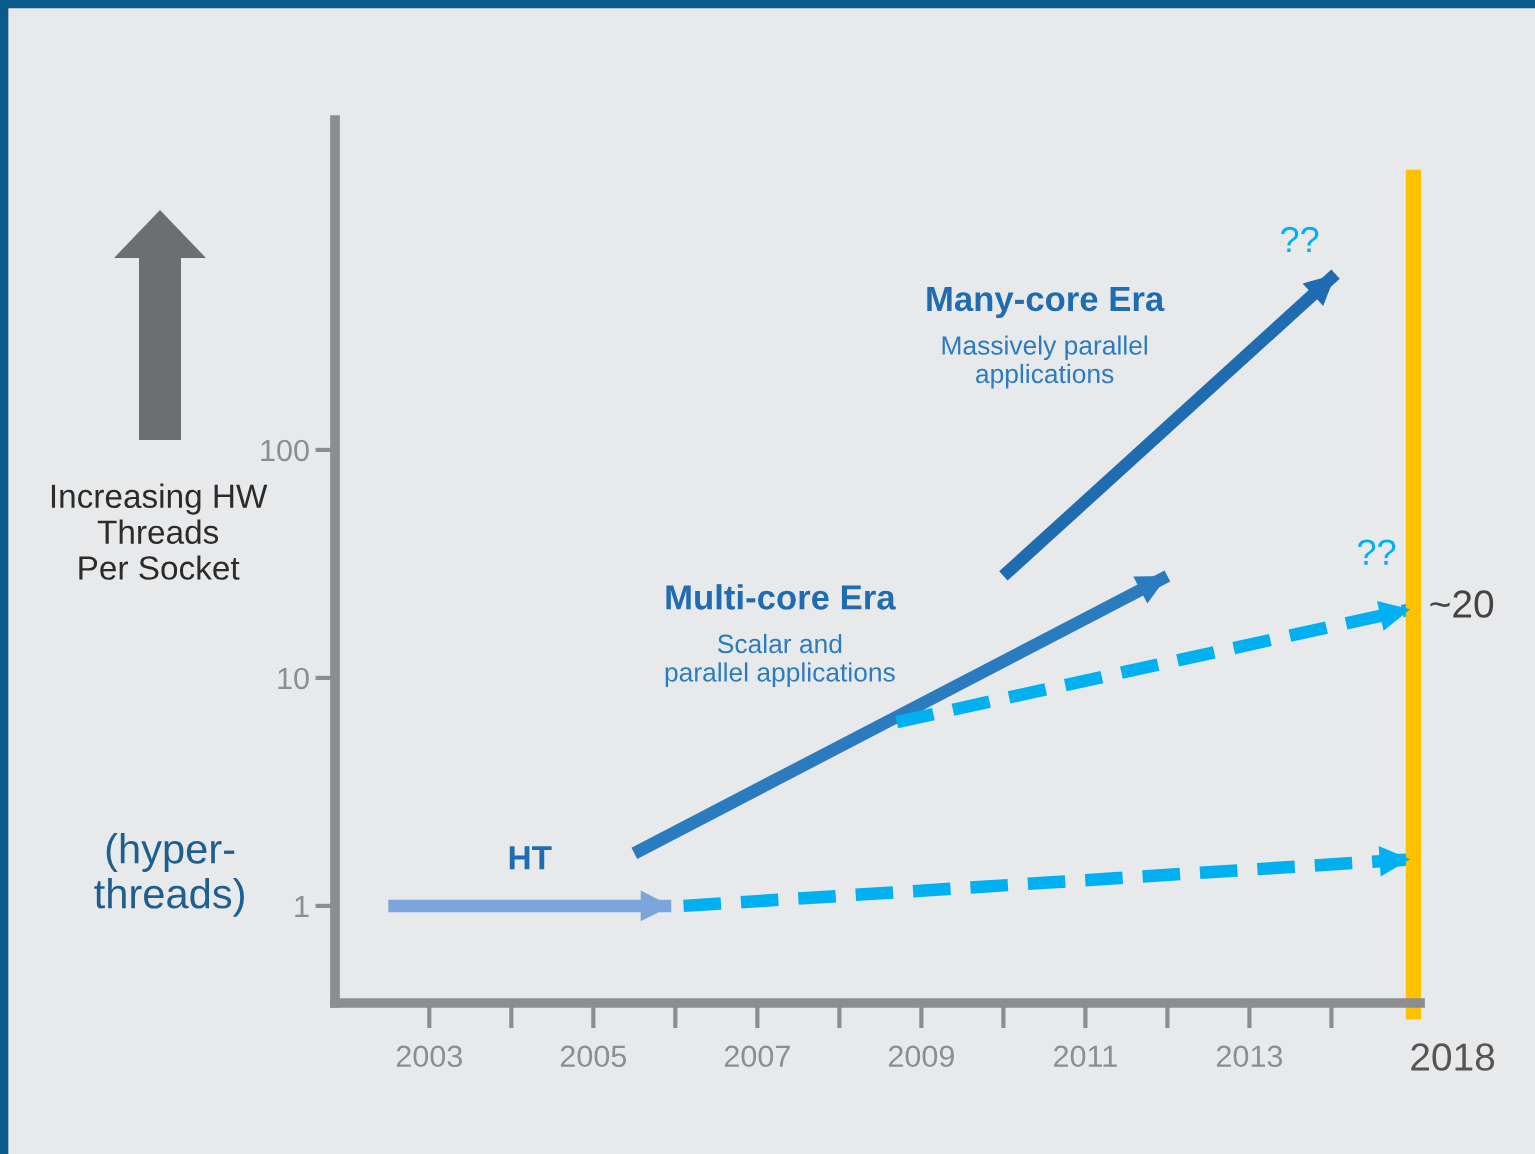 Image resolution: width=1535 pixels, height=1154 pixels. I want to click on x-tick-label: 2007, so click(757, 1056).